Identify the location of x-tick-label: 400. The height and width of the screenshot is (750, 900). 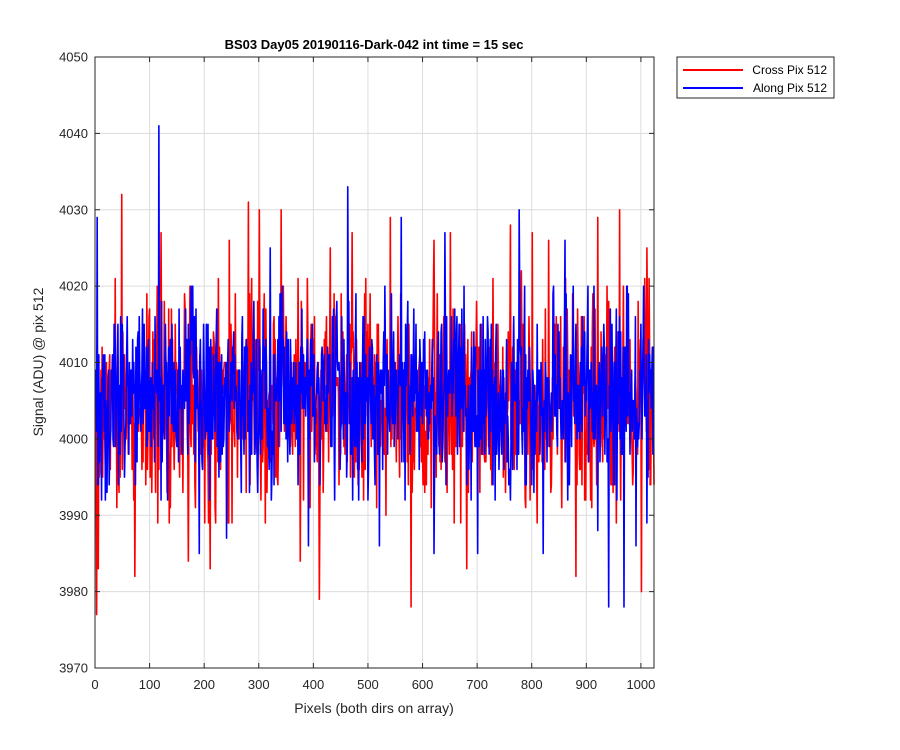
(314, 684).